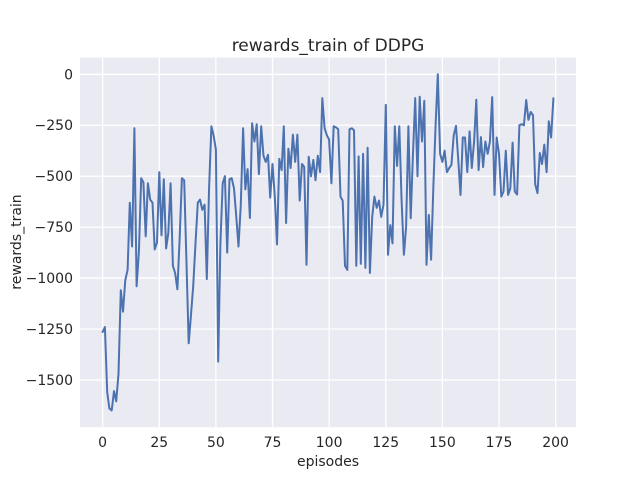  What do you see at coordinates (328, 46) in the screenshot?
I see `chart-title: rewards_train of DDPG` at bounding box center [328, 46].